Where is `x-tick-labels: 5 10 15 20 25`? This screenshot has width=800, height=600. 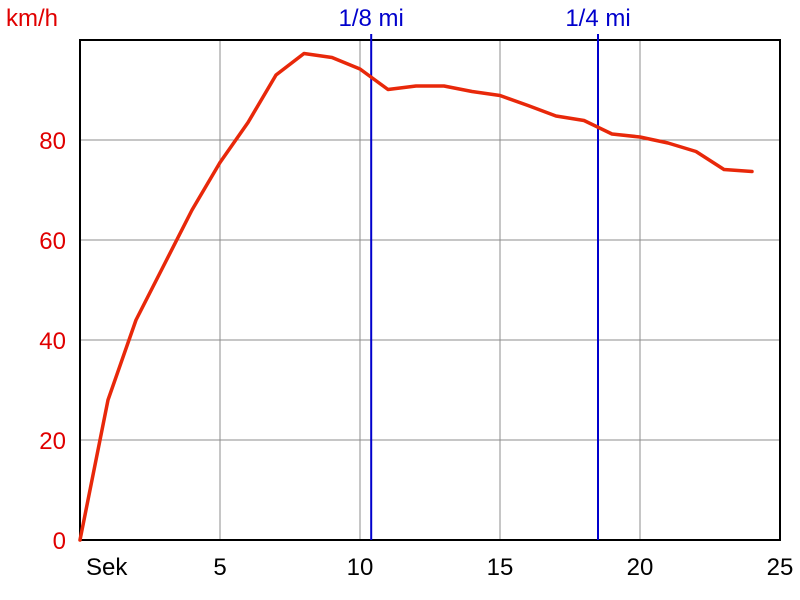 x-tick-labels: 5 10 15 20 25 is located at coordinates (503, 567).